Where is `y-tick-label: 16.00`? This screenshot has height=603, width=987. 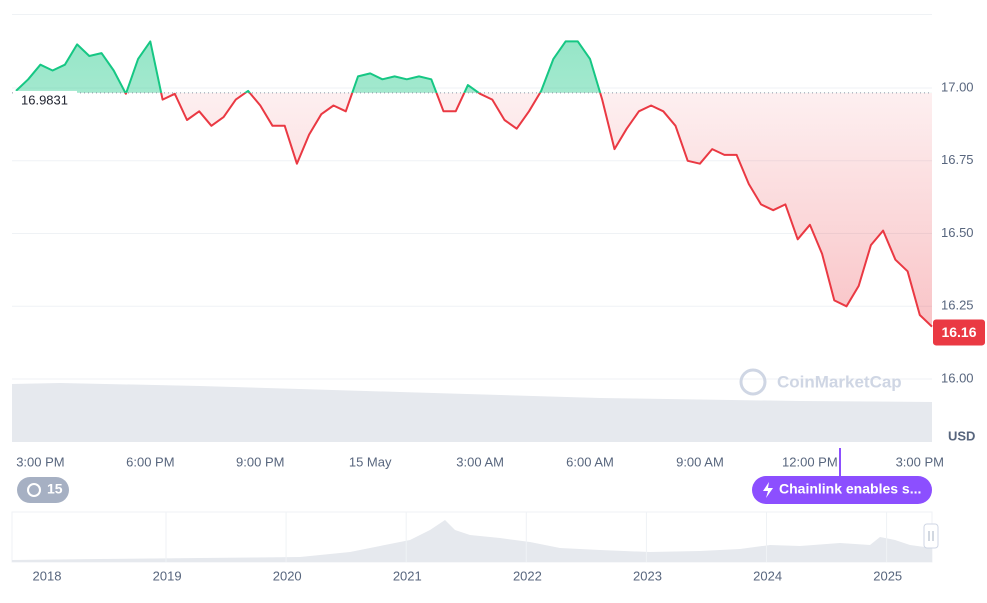
y-tick-label: 16.00 is located at coordinates (957, 377).